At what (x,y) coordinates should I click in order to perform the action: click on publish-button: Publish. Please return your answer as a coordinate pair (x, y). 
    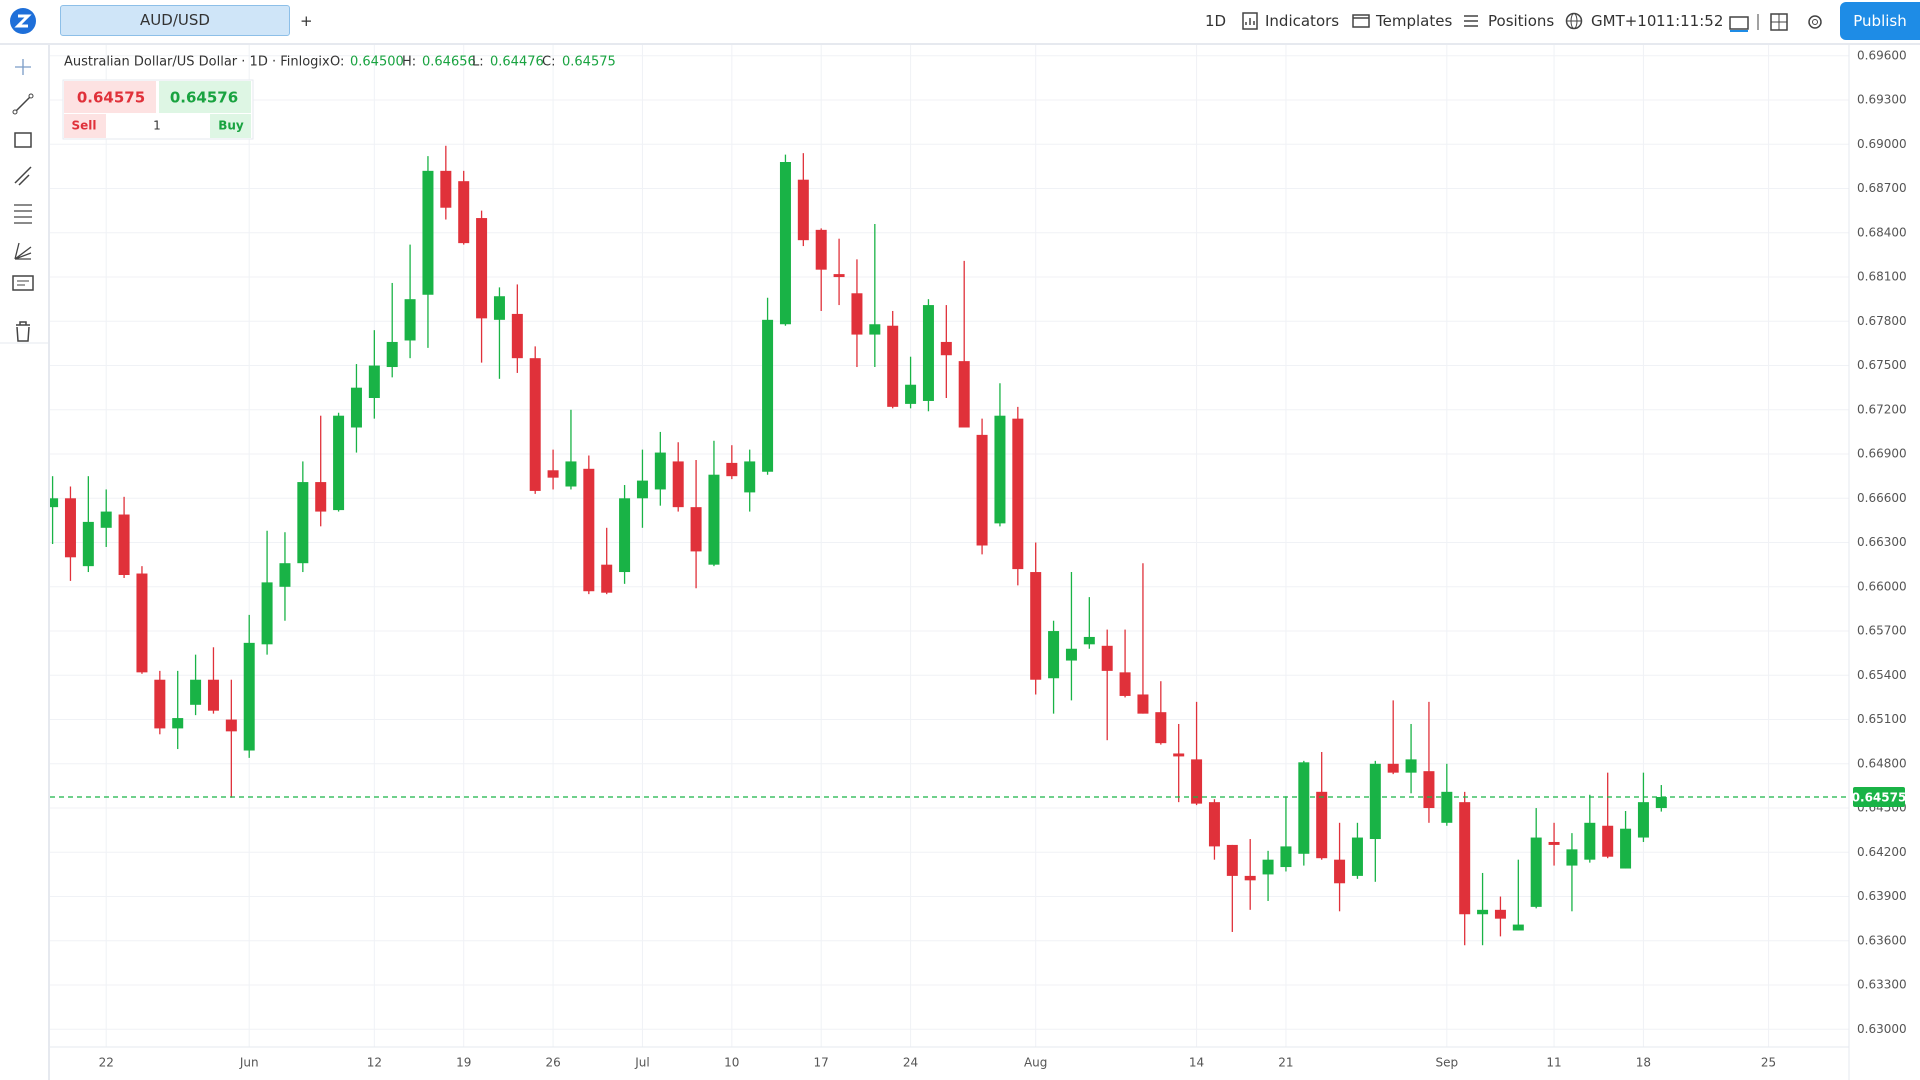
    Looking at the image, I should click on (1880, 21).